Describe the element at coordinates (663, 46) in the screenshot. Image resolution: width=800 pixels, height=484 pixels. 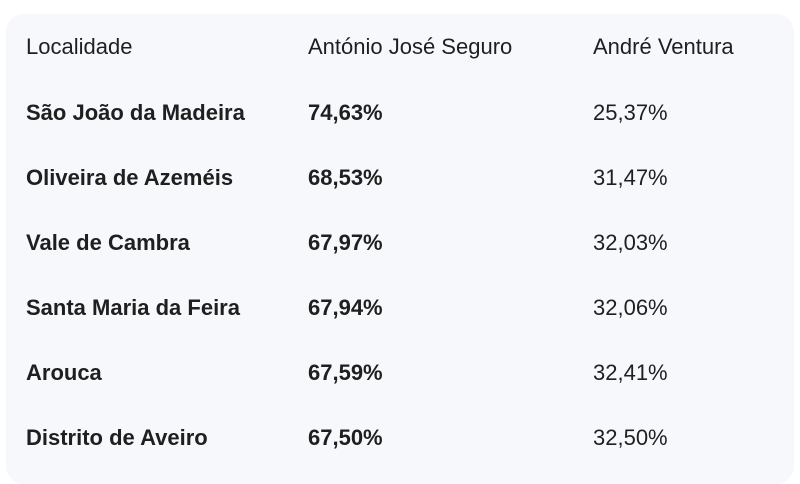
I see `header-ventura: André Ventura` at that location.